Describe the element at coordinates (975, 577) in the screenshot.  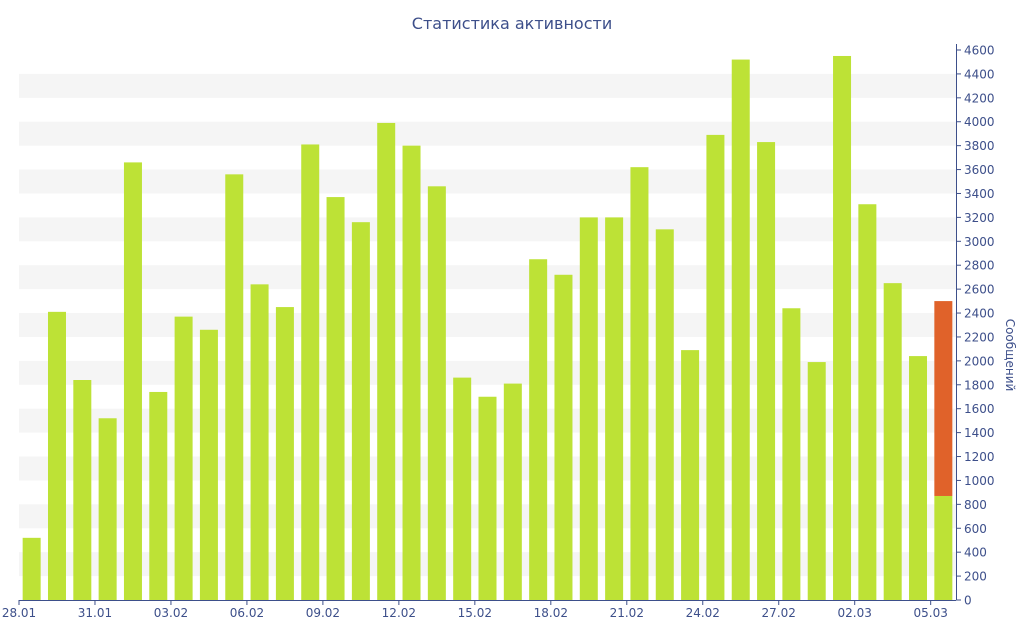
I see `y-tick-label: 200` at that location.